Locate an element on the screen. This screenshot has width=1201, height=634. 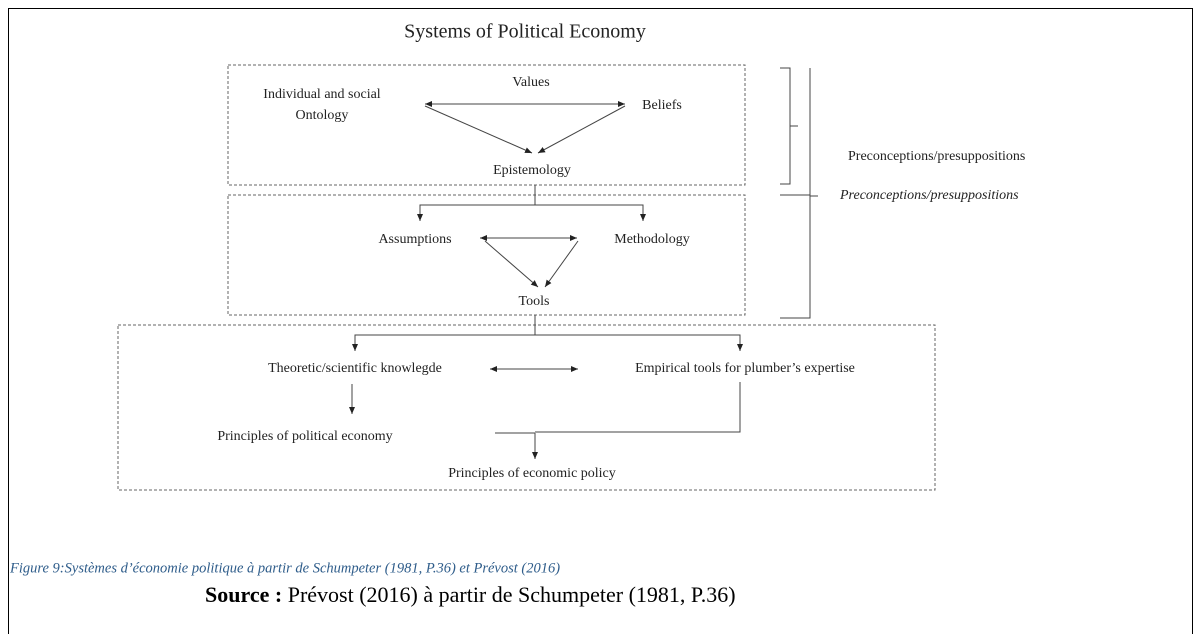
node-label: Empirical tools for plumber’s expertise is located at coordinates (745, 368).